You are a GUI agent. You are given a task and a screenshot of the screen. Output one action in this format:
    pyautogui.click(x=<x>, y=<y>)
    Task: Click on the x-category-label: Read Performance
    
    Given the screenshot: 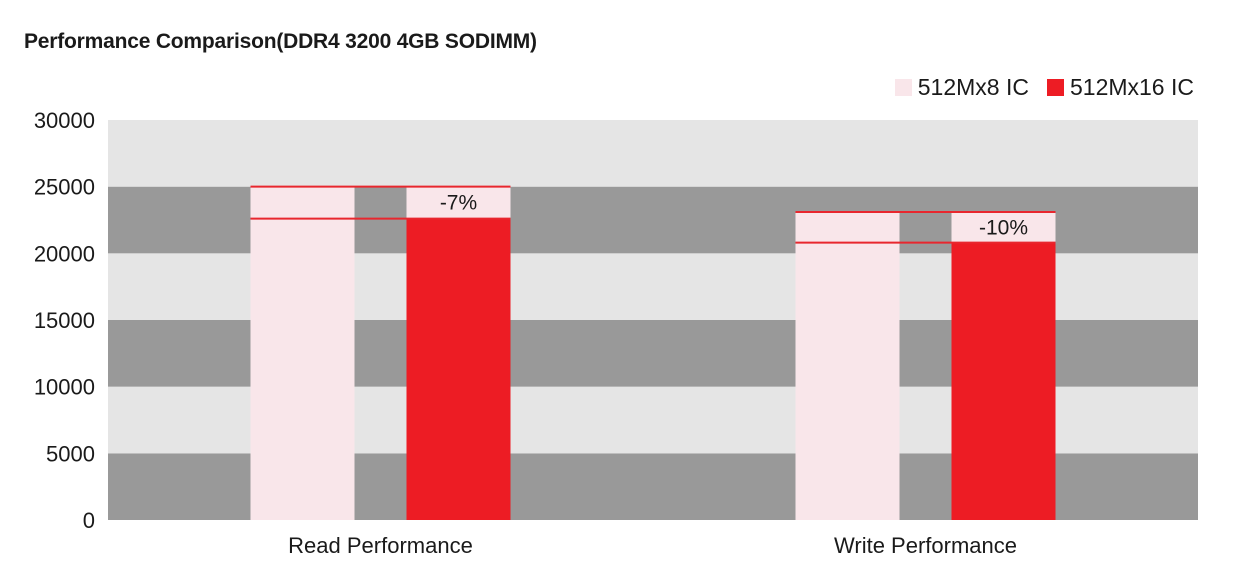 What is the action you would take?
    pyautogui.click(x=380, y=545)
    